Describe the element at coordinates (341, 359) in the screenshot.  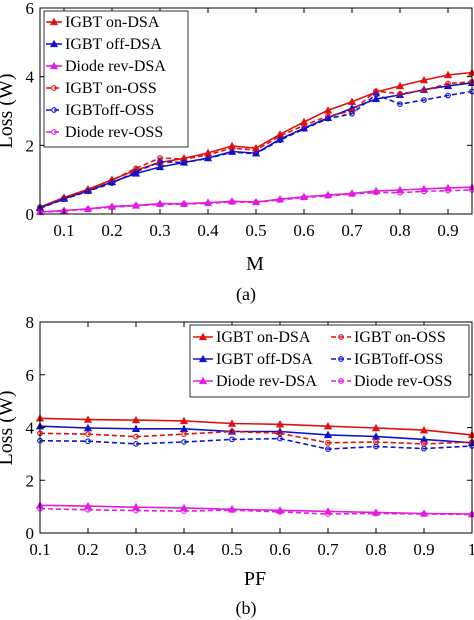
I see `panel-b-legend-marker` at that location.